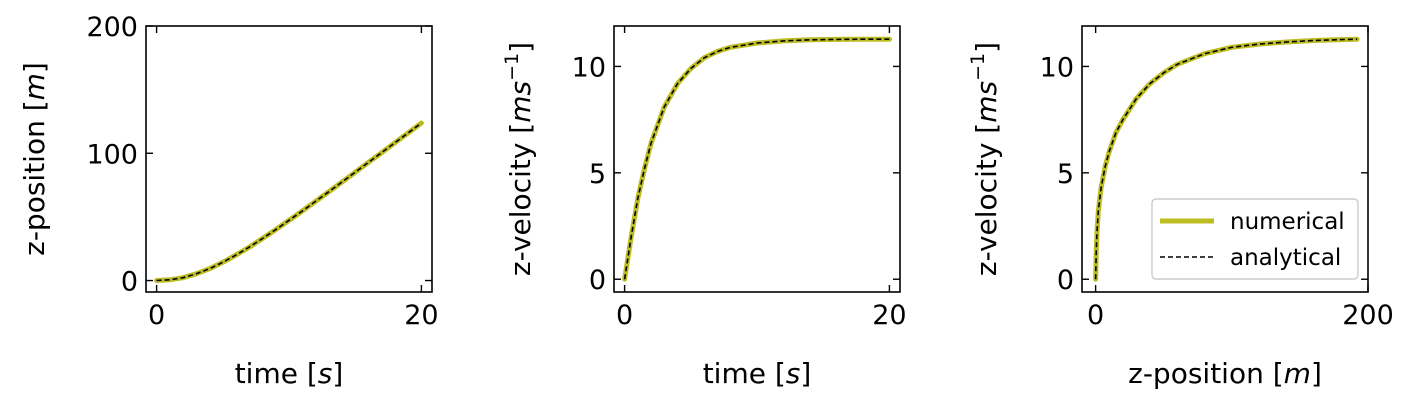 The height and width of the screenshot is (406, 1414). What do you see at coordinates (112, 27) in the screenshot?
I see `y-tick-label: 200` at bounding box center [112, 27].